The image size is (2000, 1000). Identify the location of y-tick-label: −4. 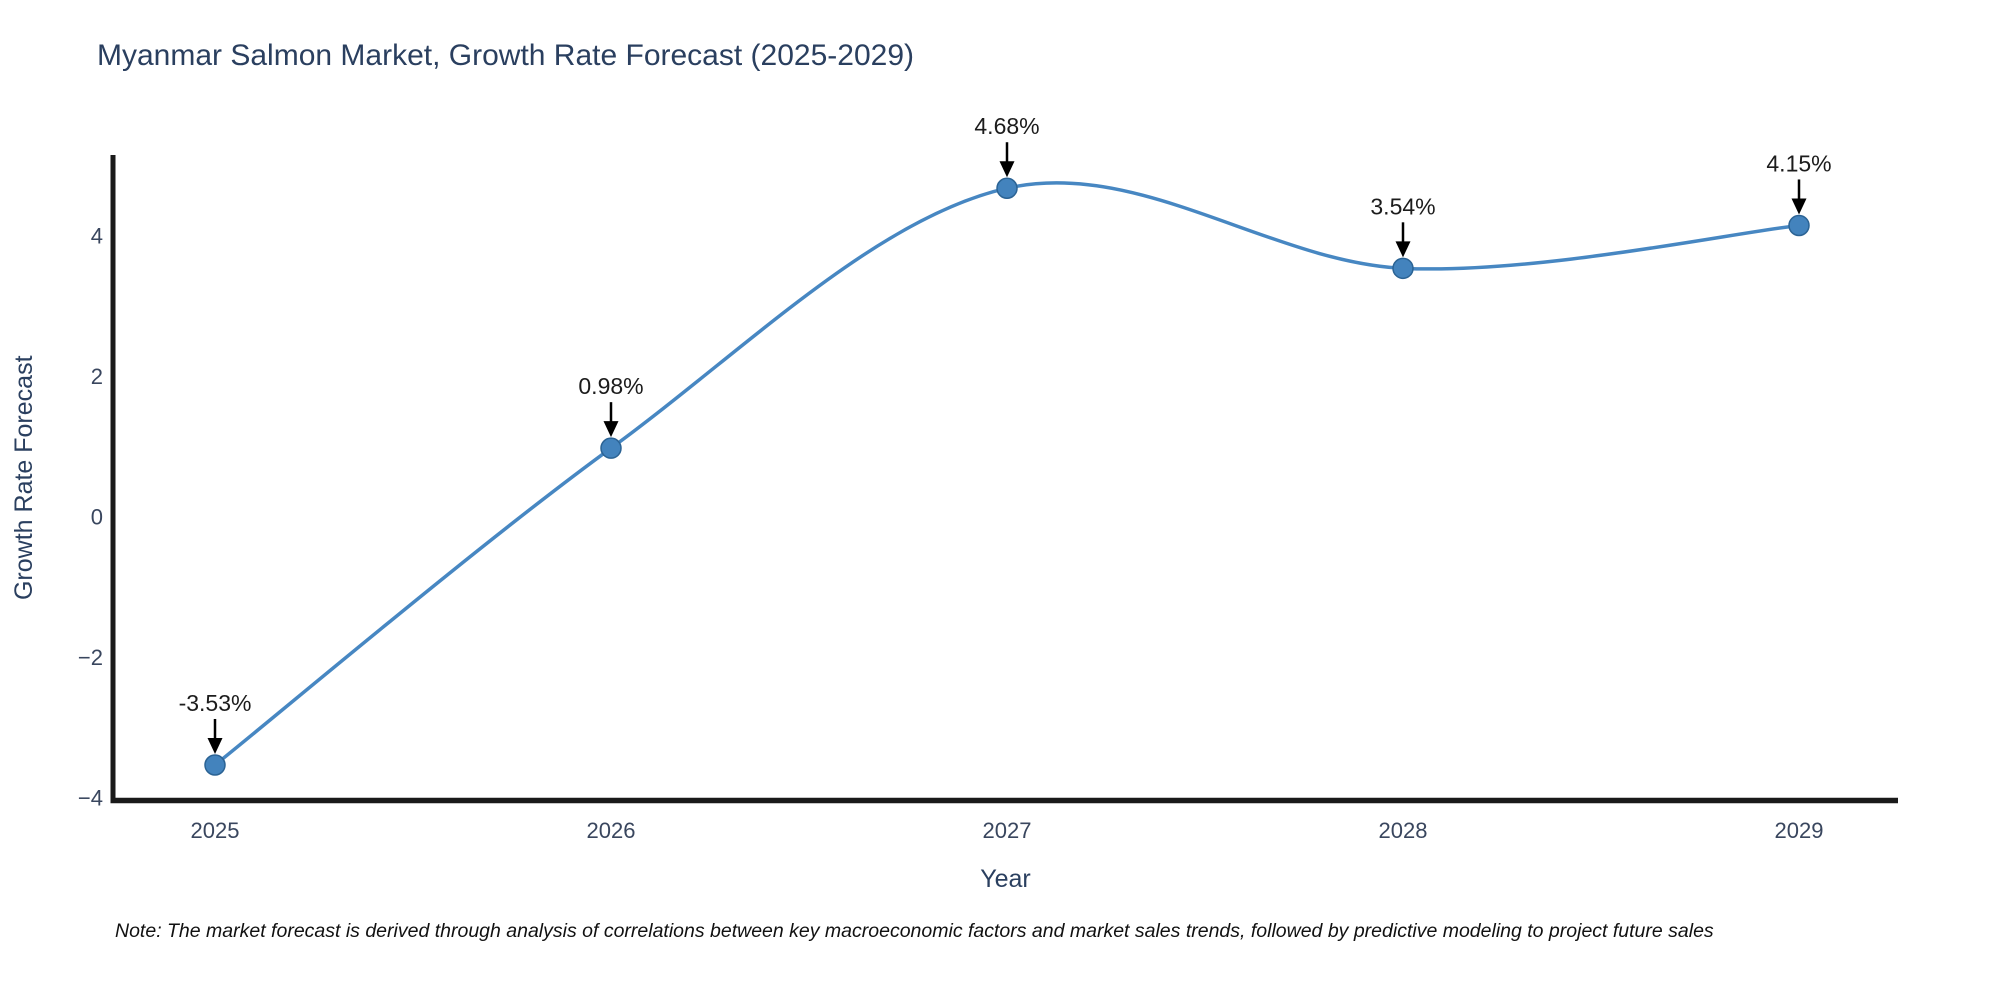
(90, 798).